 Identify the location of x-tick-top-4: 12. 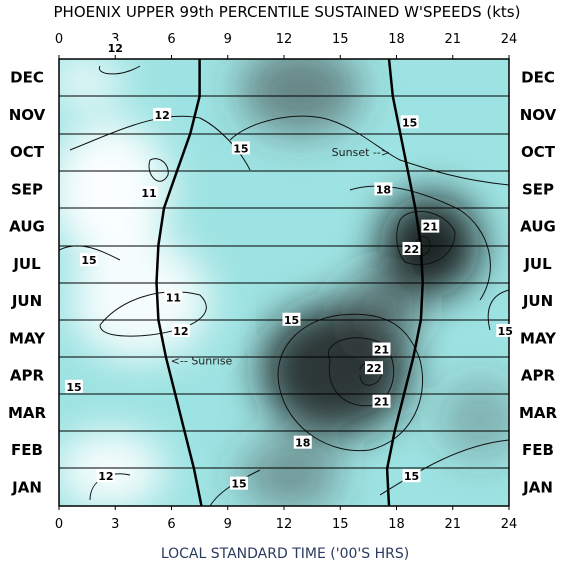
(284, 39).